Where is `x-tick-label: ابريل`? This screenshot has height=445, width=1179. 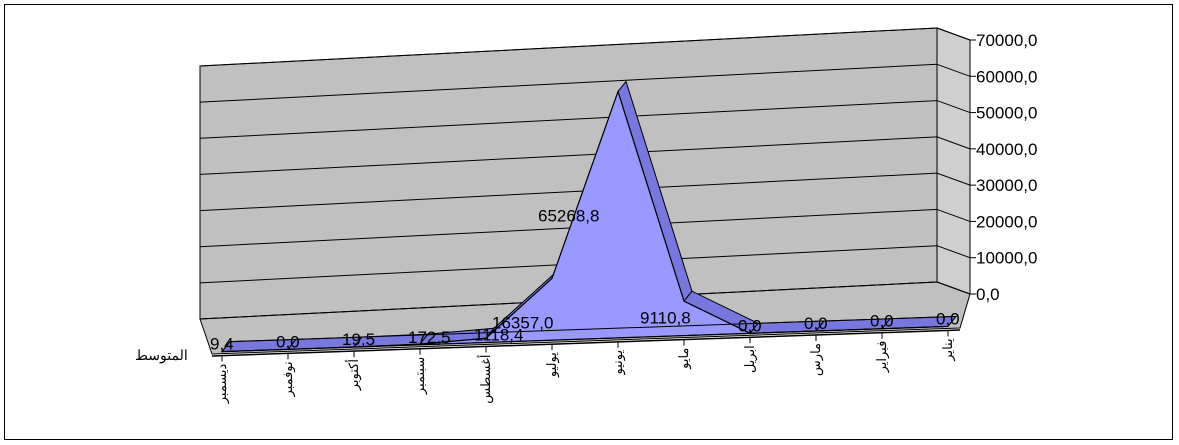
x-tick-label: ابريل is located at coordinates (750, 359).